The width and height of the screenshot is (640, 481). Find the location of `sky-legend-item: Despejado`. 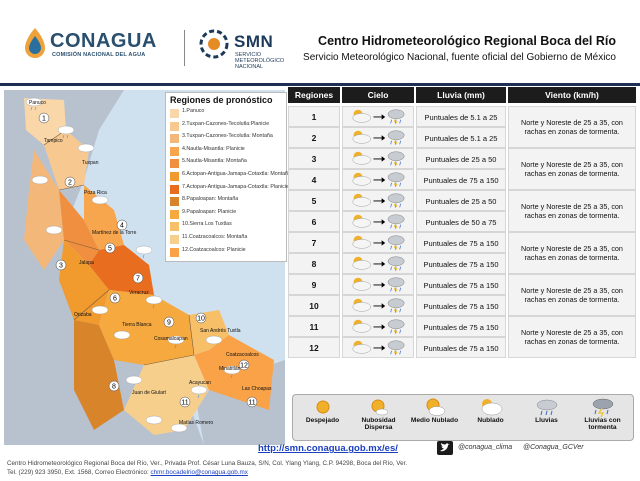

sky-legend-item: Despejado is located at coordinates (322, 417).